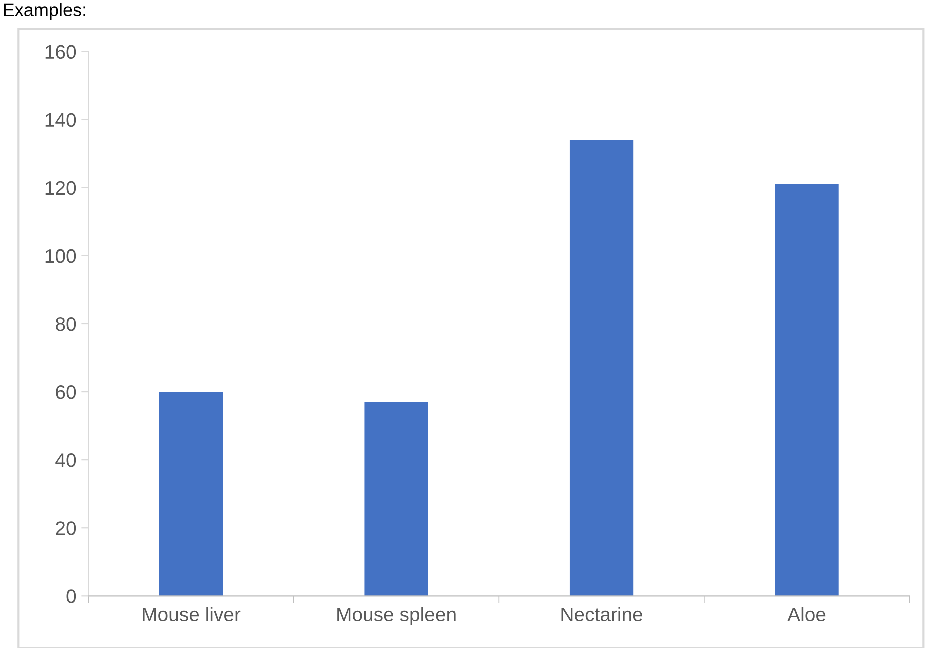  I want to click on y-tick-label: 0, so click(71, 597).